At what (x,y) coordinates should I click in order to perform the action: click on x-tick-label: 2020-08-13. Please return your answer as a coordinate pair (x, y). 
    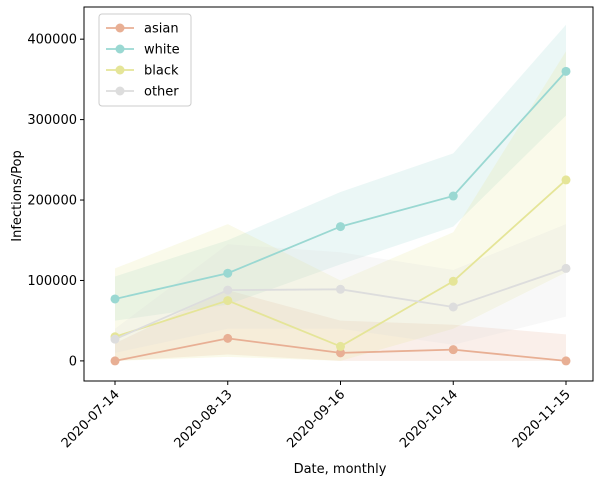
    Looking at the image, I should click on (204, 419).